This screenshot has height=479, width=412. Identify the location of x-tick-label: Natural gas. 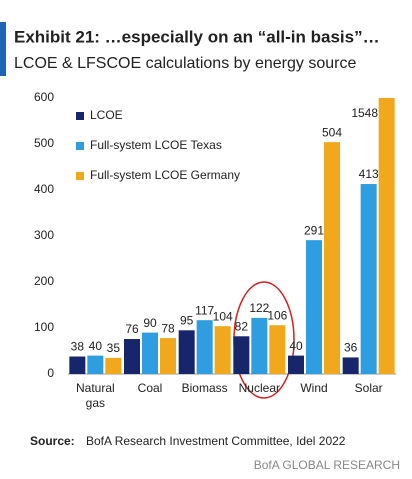
(95, 395).